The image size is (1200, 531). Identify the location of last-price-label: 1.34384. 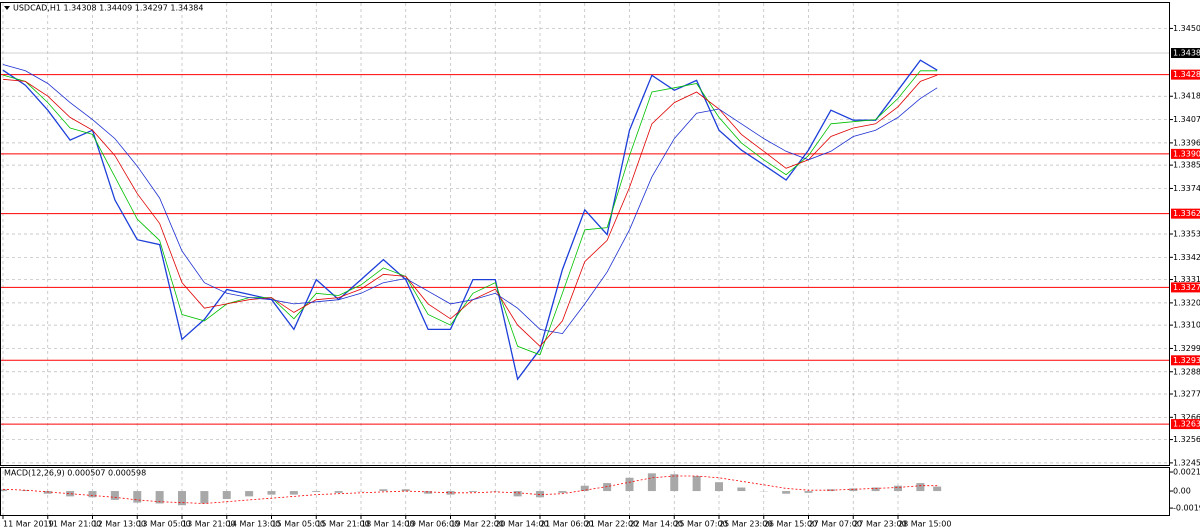
(1186, 53).